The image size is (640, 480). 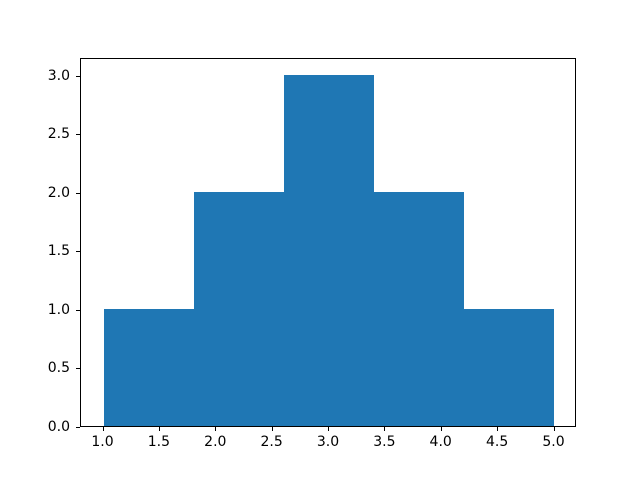 What do you see at coordinates (58, 427) in the screenshot?
I see `y-tick-label: 0.0` at bounding box center [58, 427].